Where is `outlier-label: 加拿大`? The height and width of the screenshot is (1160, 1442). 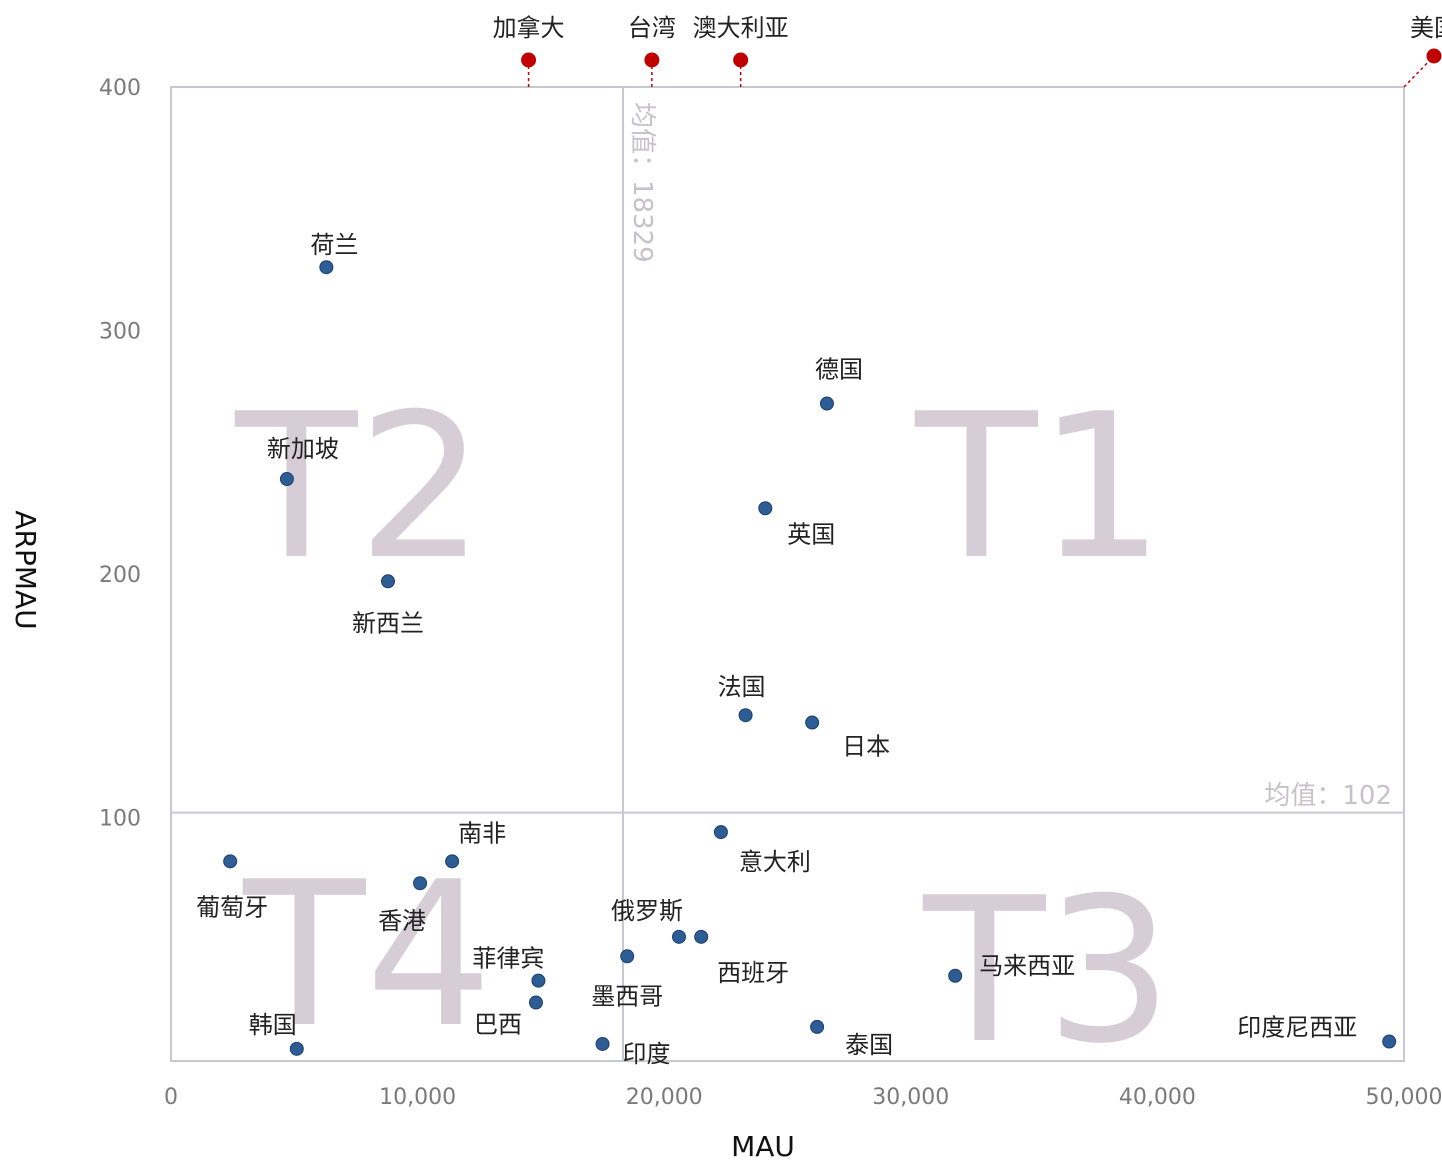 outlier-label: 加拿大 is located at coordinates (529, 28).